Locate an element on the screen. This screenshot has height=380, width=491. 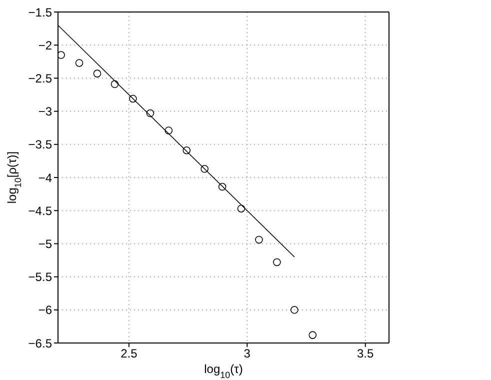
y-tick-label: −2.5 is located at coordinates (40, 78).